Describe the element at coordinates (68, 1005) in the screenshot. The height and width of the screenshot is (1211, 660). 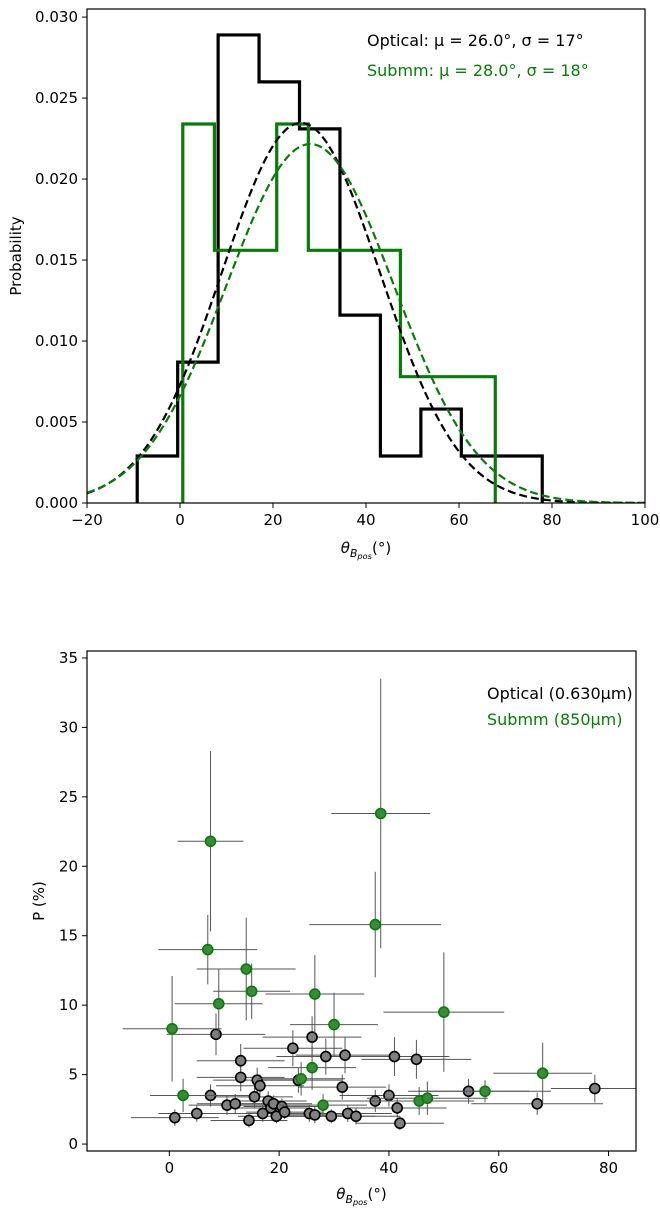
I see `y-tick-label: 10` at that location.